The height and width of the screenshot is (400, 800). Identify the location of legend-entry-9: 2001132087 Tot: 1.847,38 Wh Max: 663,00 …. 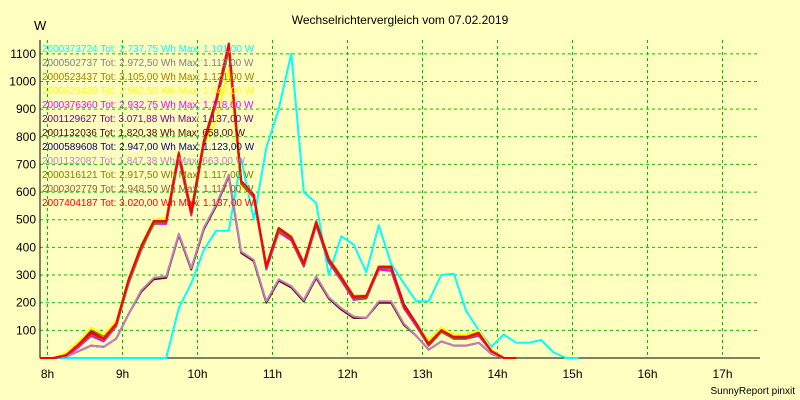
(144, 161).